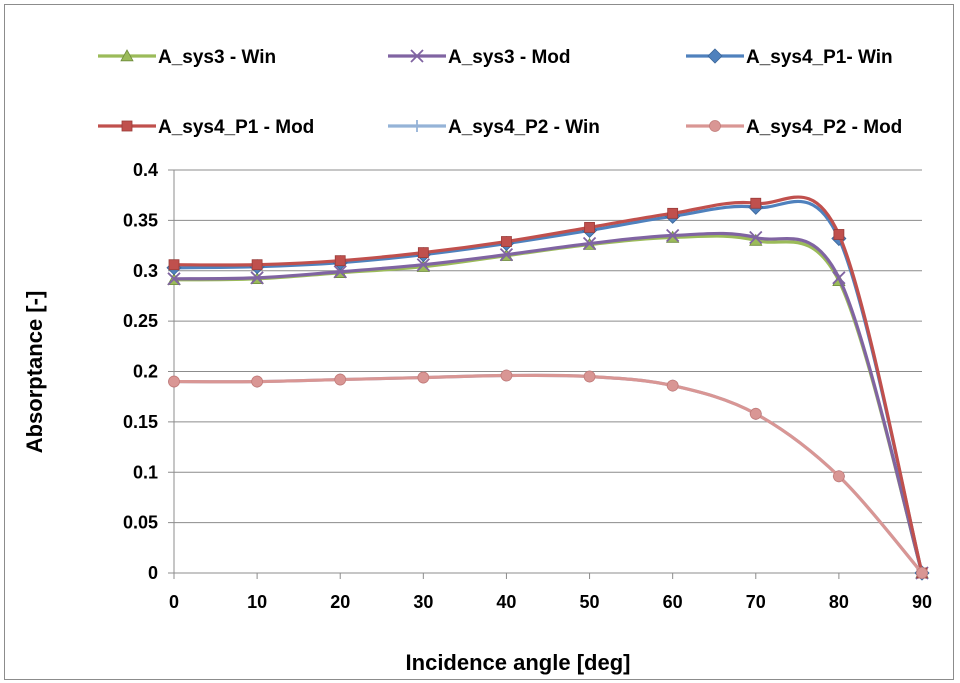  What do you see at coordinates (140, 523) in the screenshot?
I see `y-tick-label: 0.05` at bounding box center [140, 523].